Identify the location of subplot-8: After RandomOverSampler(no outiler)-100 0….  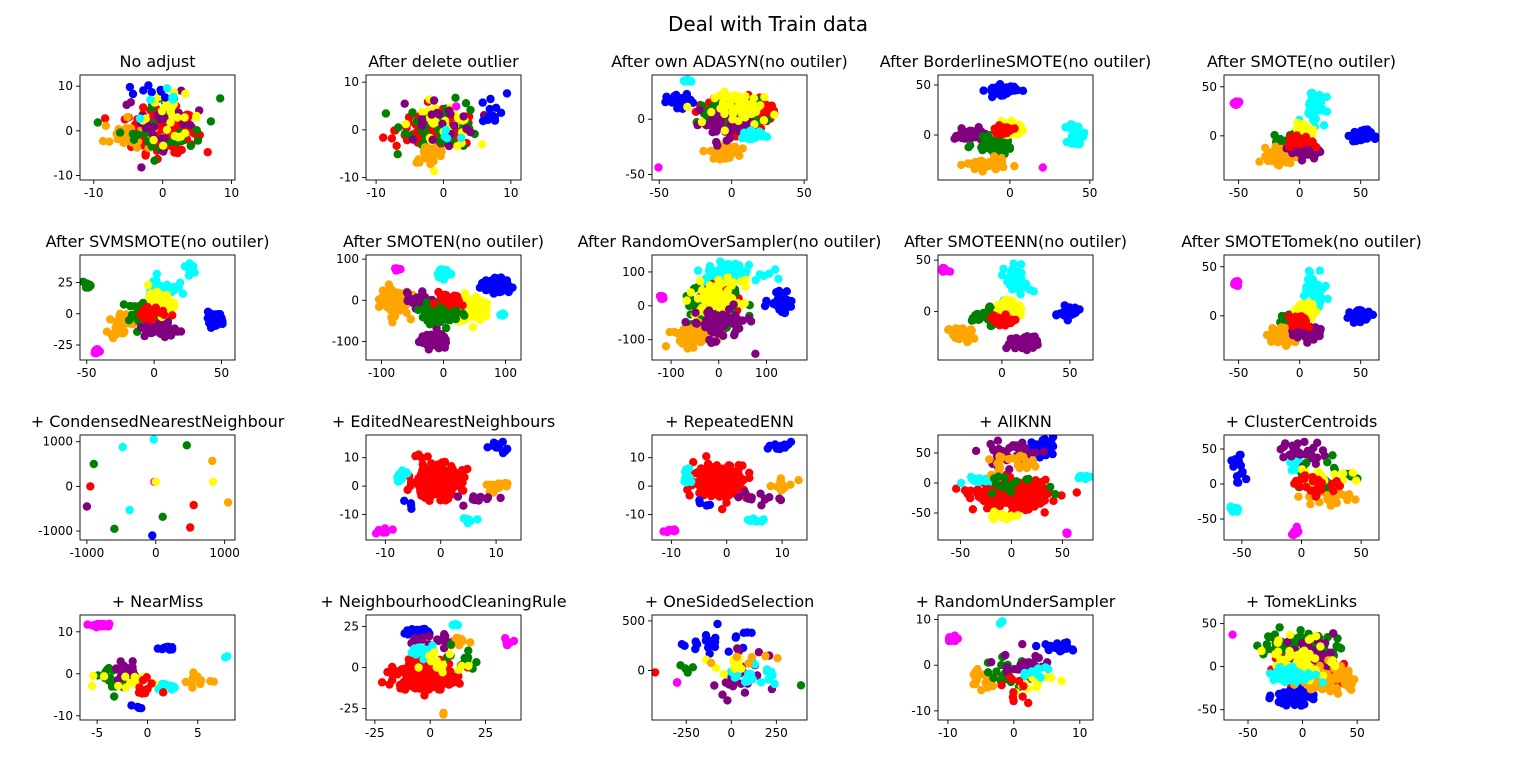
(730, 306).